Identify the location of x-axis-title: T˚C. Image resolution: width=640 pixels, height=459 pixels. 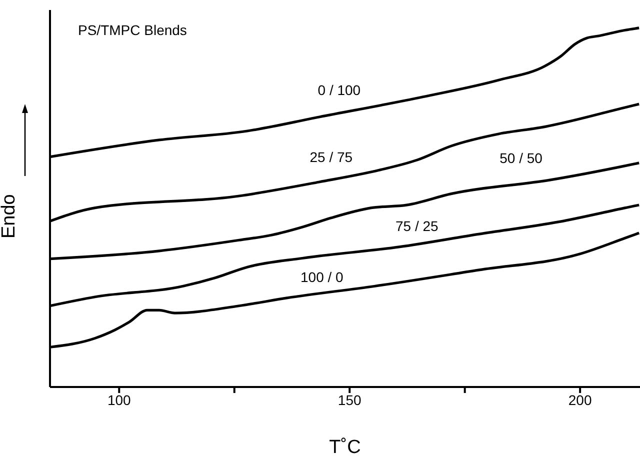
(345, 447).